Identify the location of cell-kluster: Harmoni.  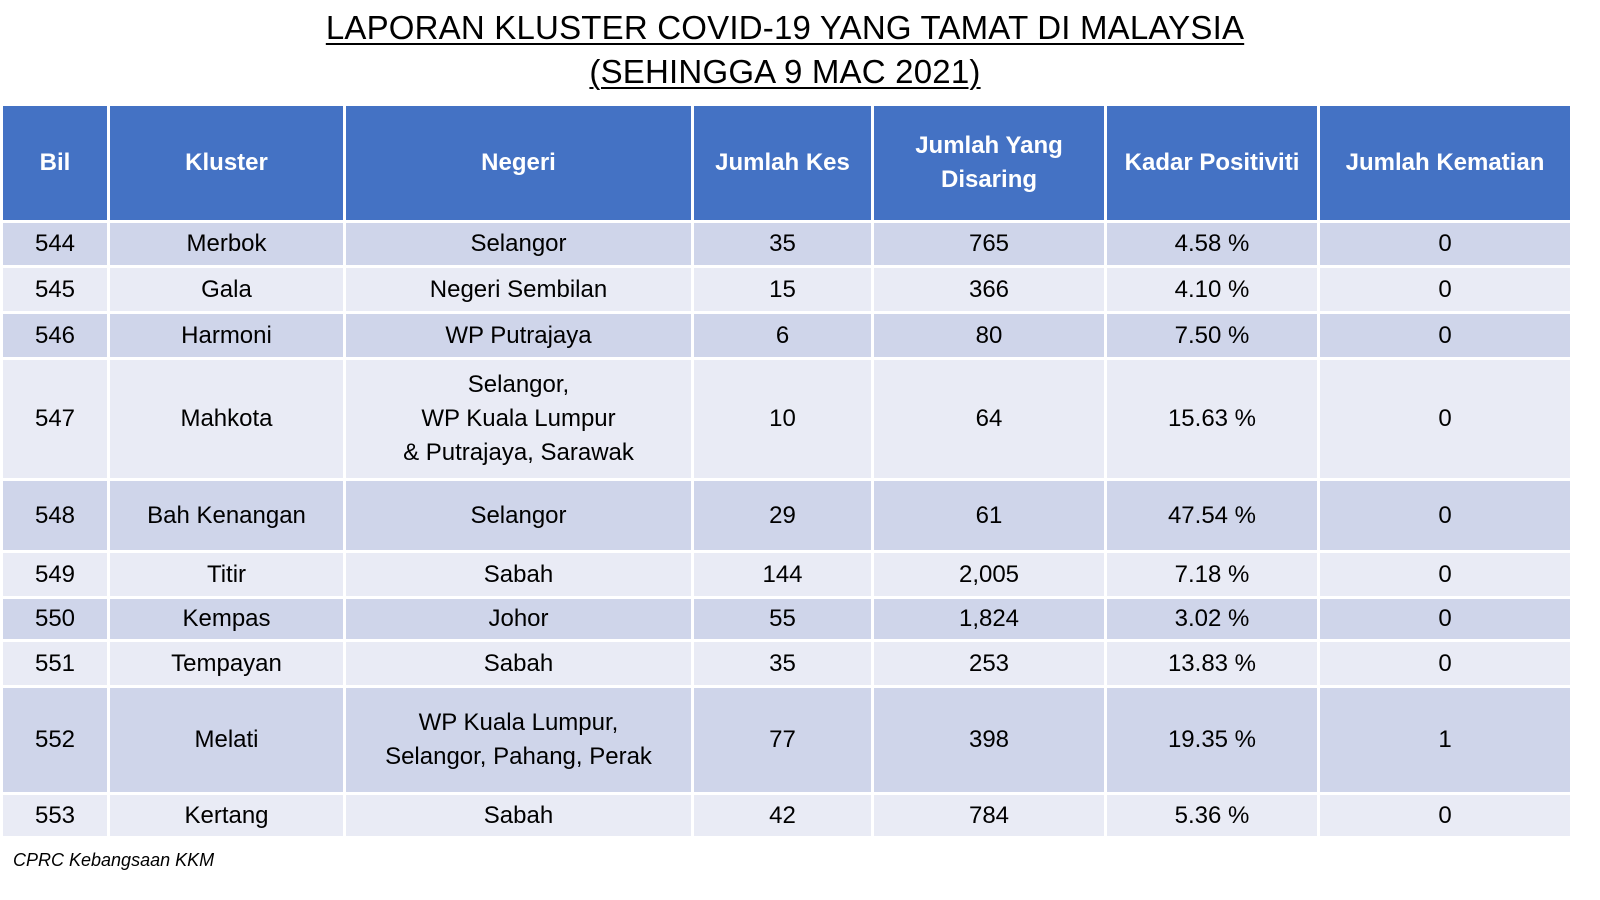
(226, 335).